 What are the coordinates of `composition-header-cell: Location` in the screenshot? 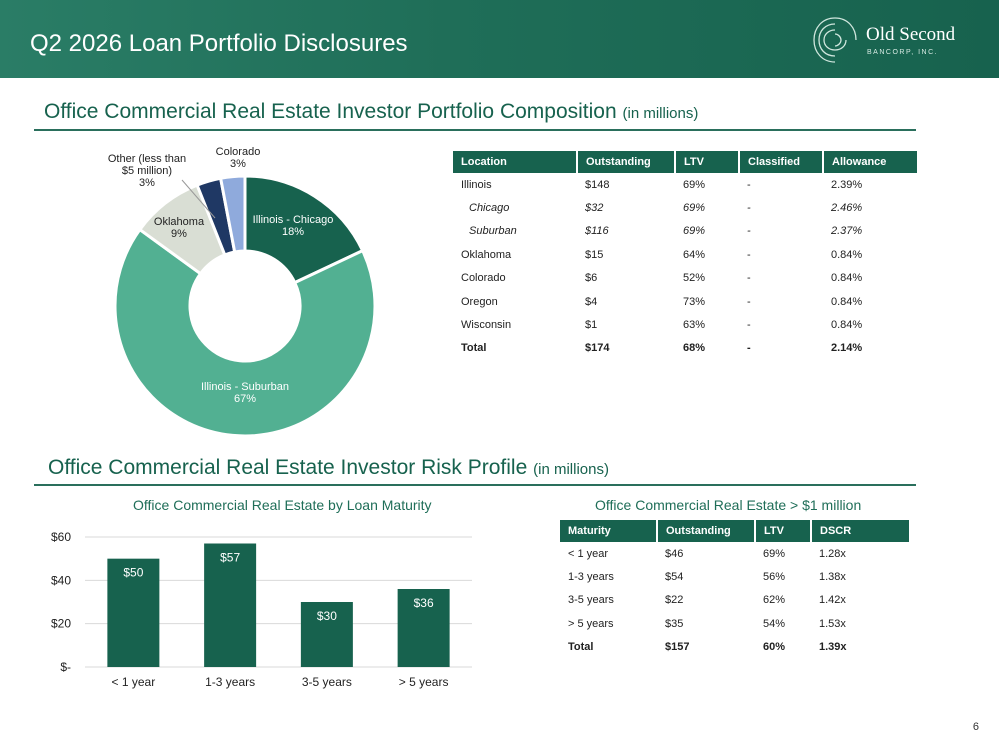 It's located at (515, 162).